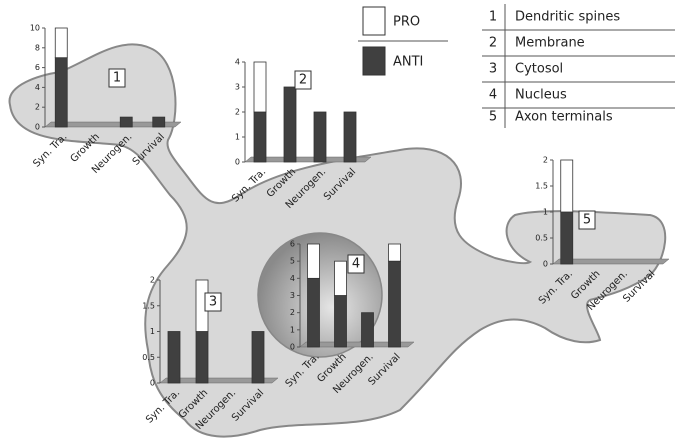  What do you see at coordinates (37, 47) in the screenshot?
I see `y-tick-label: 8` at bounding box center [37, 47].